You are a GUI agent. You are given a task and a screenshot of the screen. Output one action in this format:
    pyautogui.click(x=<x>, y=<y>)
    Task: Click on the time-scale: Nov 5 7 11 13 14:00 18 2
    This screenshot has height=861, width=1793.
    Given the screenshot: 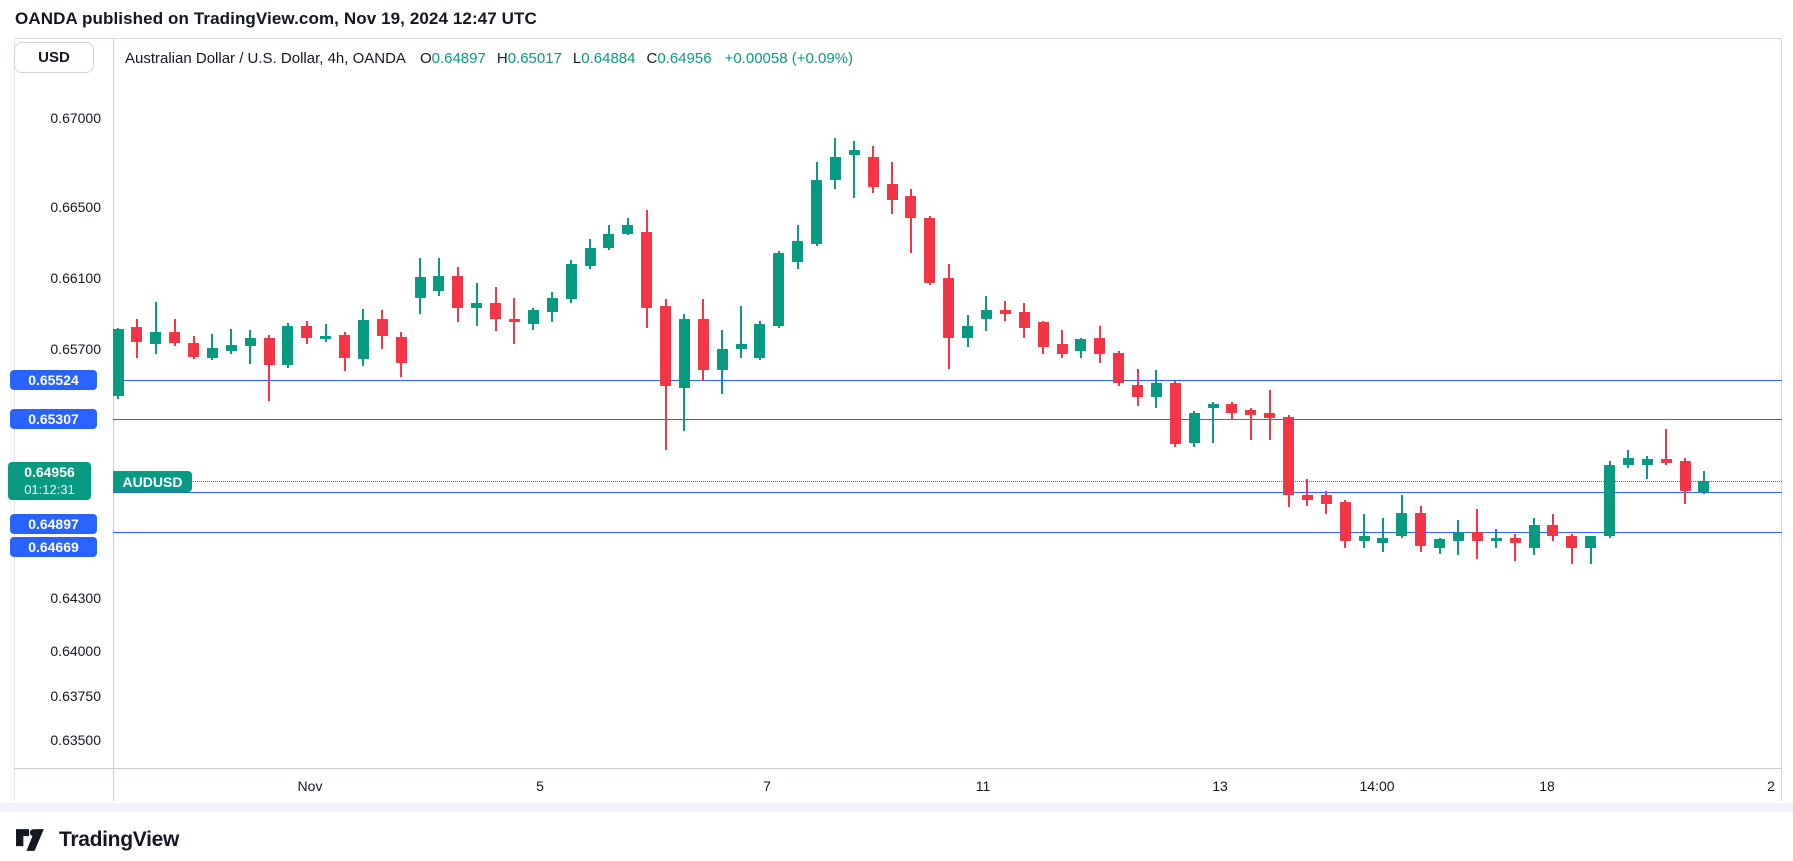 What is the action you would take?
    pyautogui.click(x=898, y=786)
    